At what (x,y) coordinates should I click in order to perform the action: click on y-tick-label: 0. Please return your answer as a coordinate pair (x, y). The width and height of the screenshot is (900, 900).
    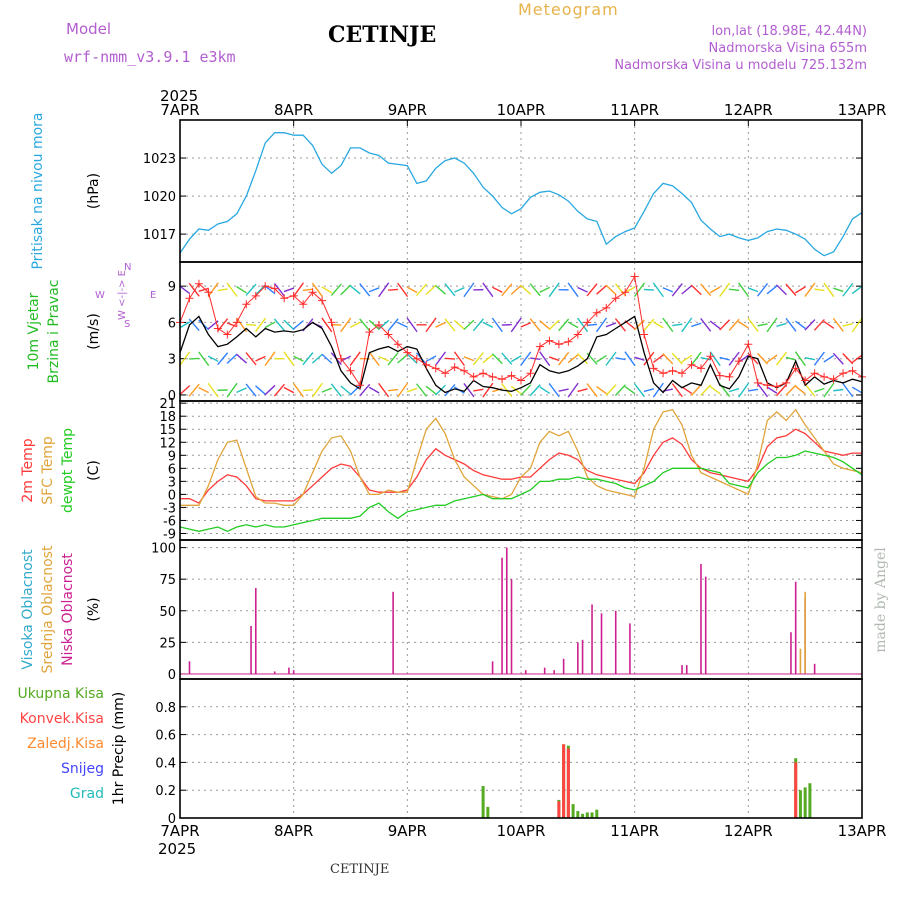
    Looking at the image, I should click on (172, 675).